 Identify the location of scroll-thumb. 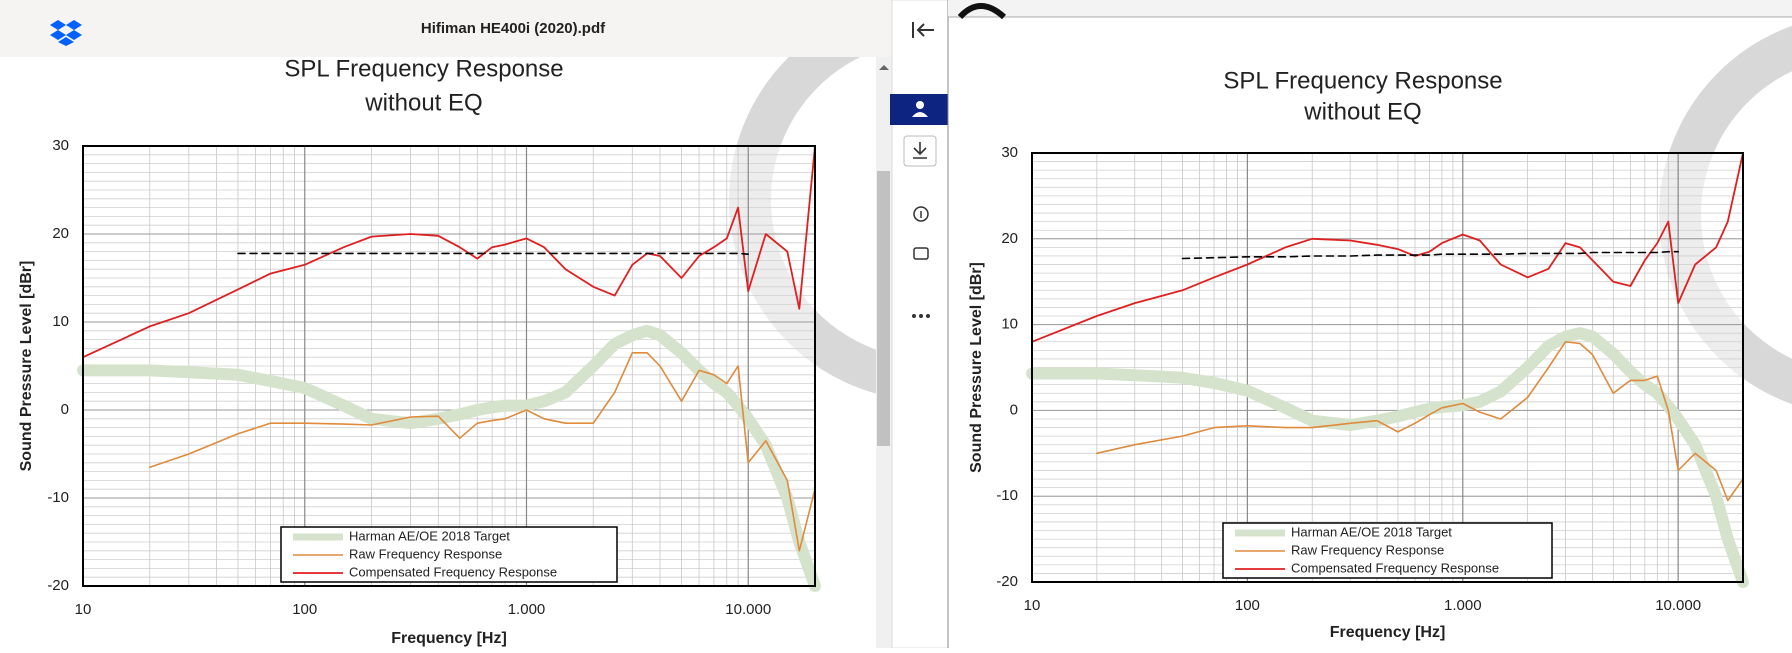
(883, 308).